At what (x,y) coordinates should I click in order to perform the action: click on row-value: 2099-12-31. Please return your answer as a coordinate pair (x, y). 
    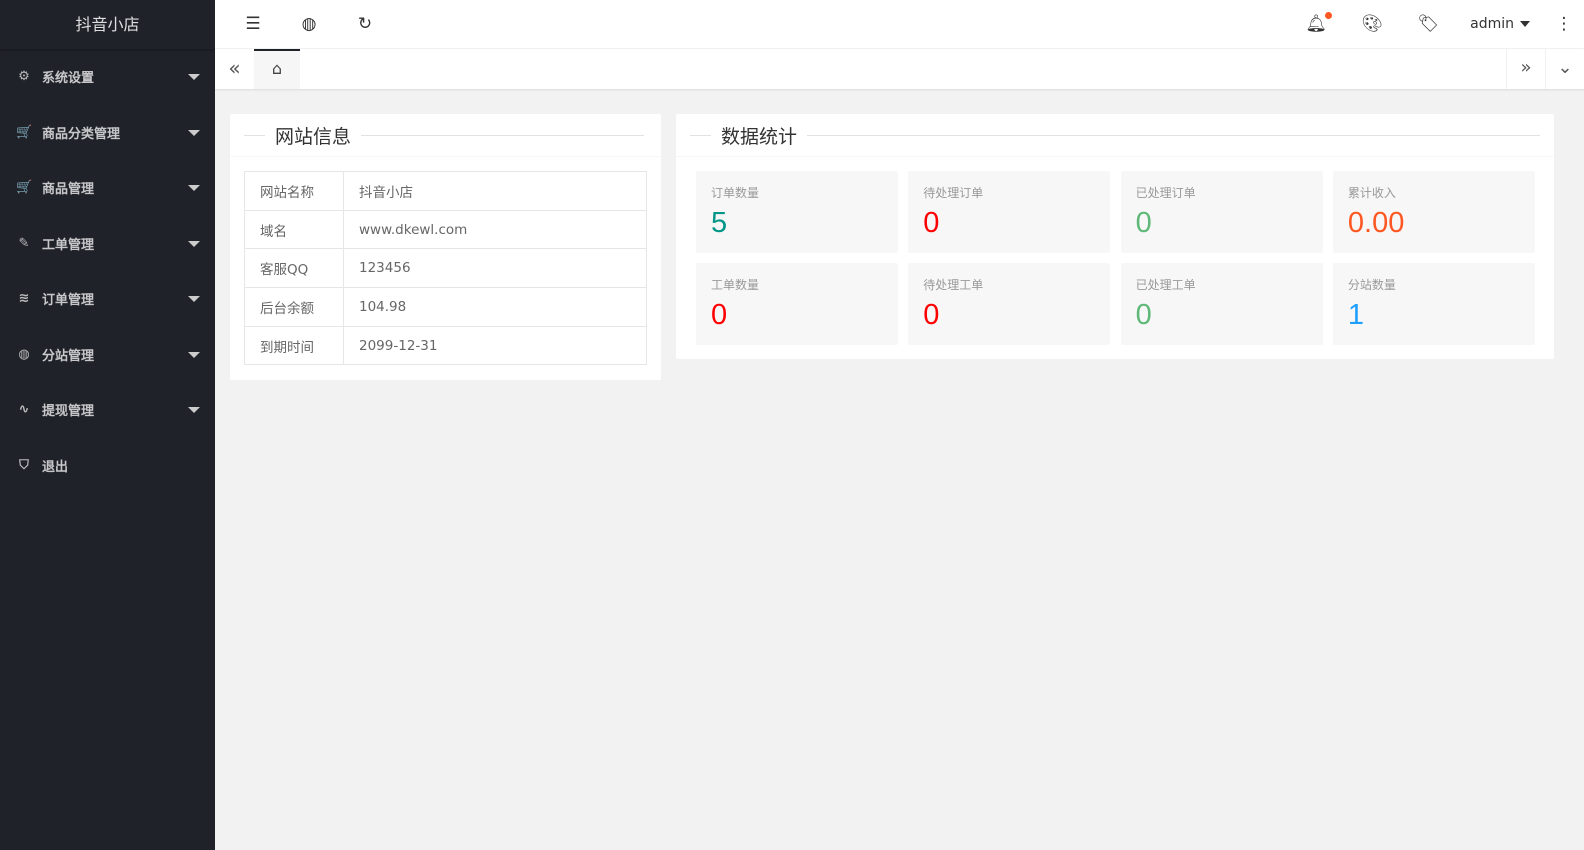
    Looking at the image, I should click on (495, 345).